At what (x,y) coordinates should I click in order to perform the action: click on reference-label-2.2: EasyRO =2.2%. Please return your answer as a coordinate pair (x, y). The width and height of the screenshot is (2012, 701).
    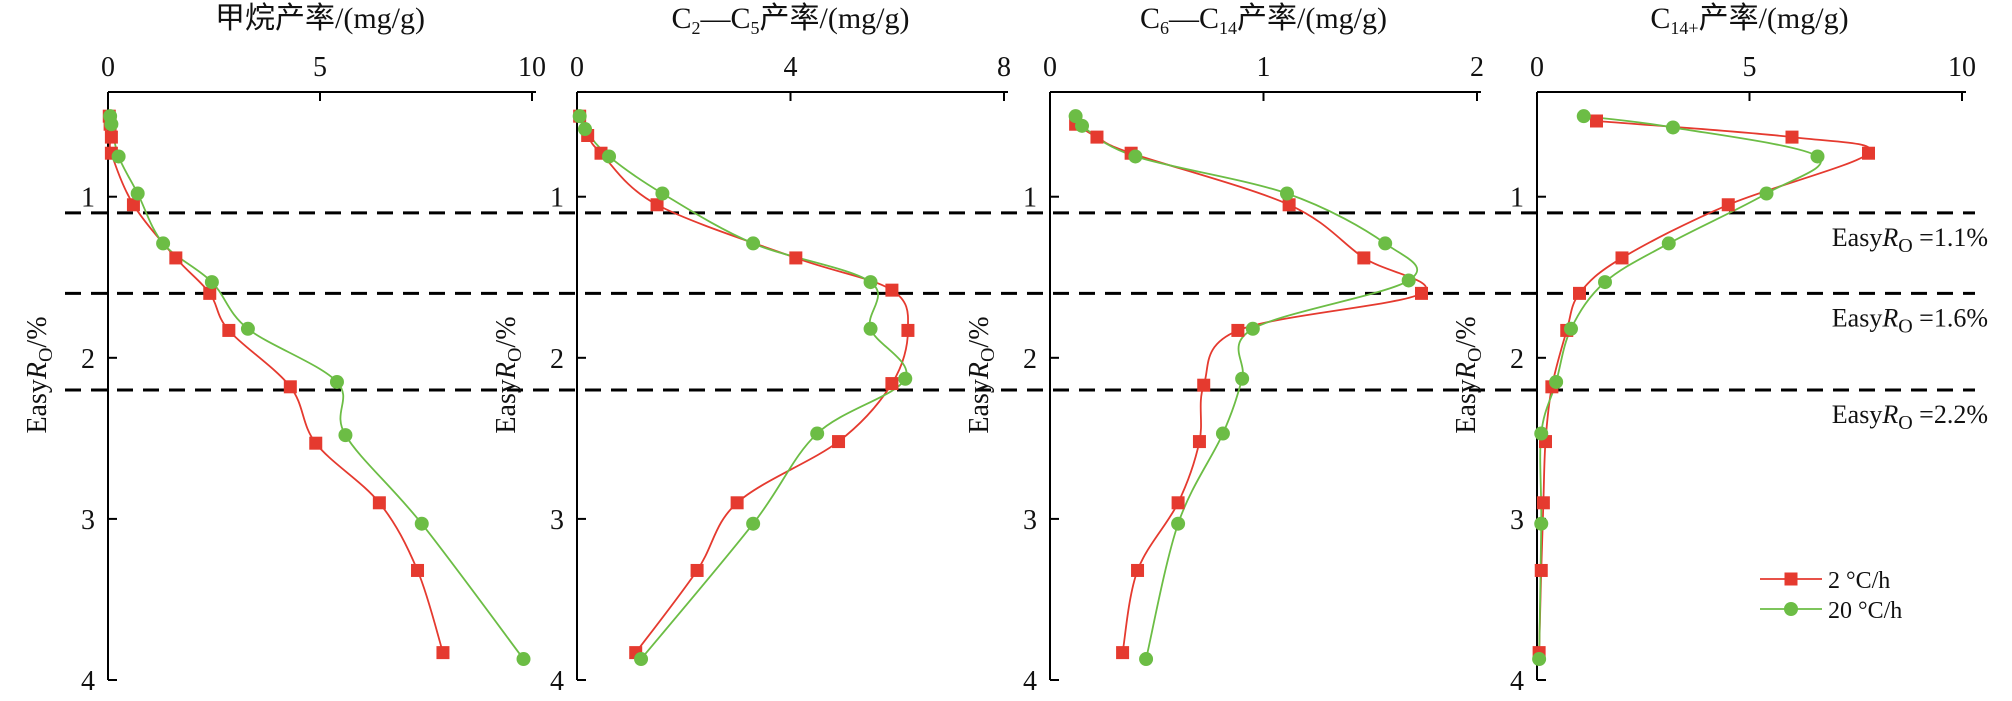
    Looking at the image, I should click on (1910, 417).